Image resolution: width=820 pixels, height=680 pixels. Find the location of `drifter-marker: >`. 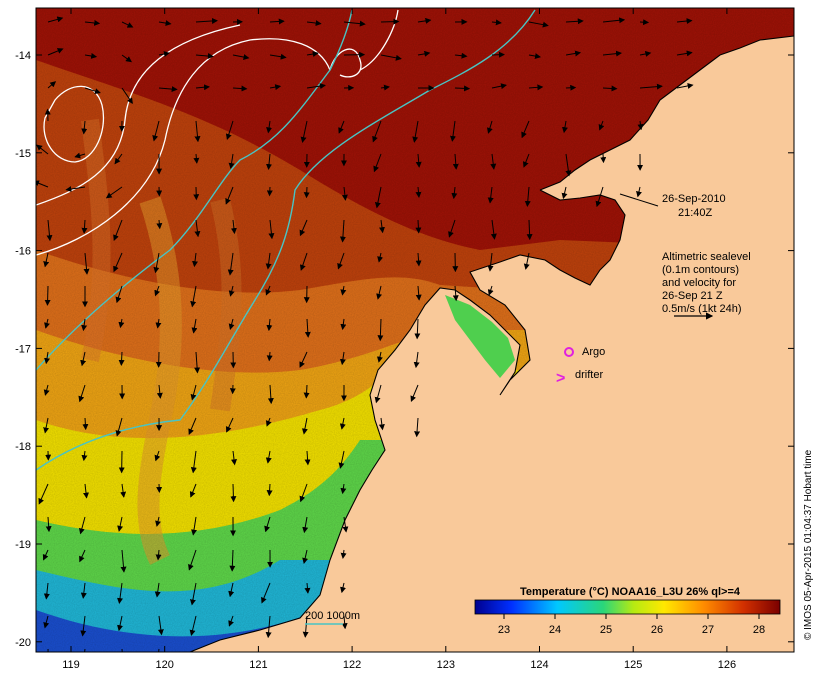

drifter-marker: > is located at coordinates (560, 378).